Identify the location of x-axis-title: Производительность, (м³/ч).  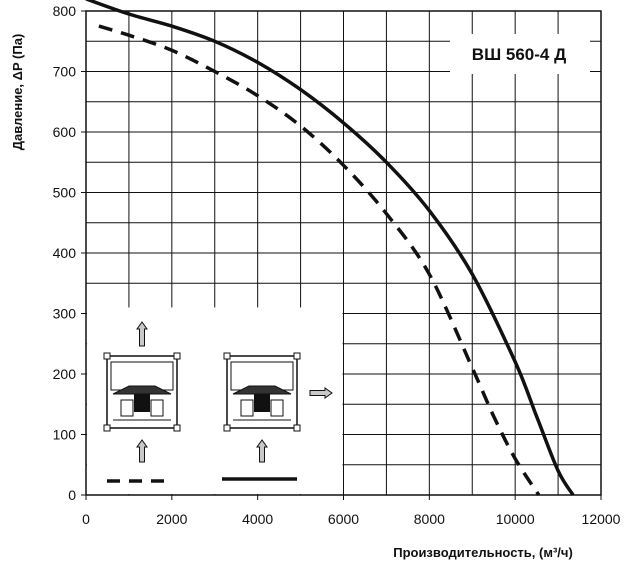
(483, 552).